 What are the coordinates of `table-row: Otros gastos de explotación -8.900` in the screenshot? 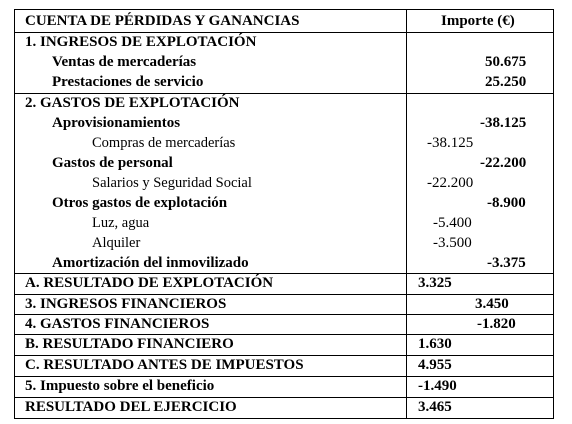 It's located at (284, 203).